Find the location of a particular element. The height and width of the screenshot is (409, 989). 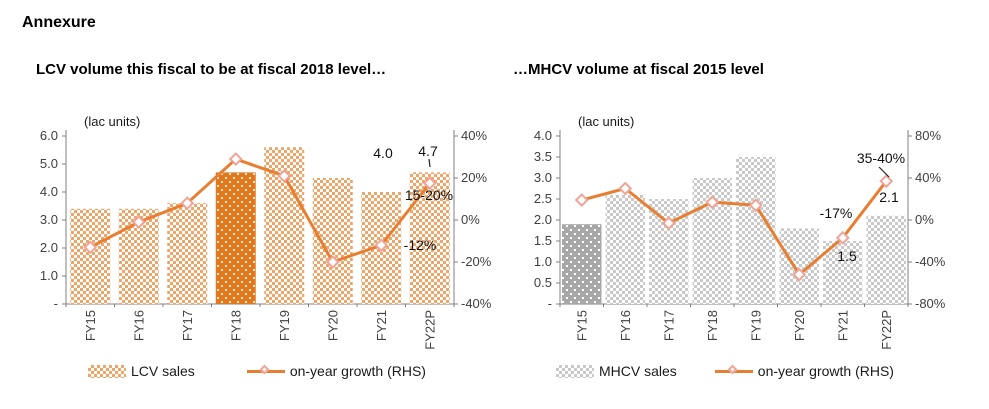

lcv-bar-legend-label: LCV sales is located at coordinates (163, 371).